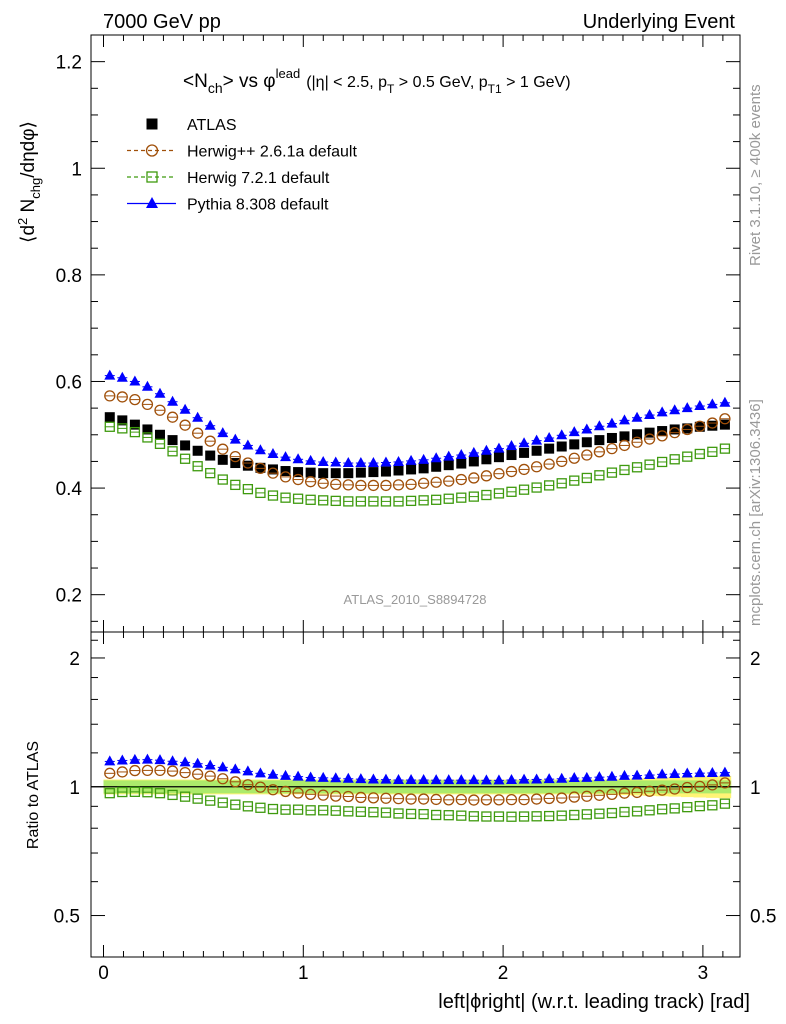 This screenshot has height=1024, width=786. Describe the element at coordinates (755, 659) in the screenshot. I see `ratio-y-tick-label-right: 2` at that location.